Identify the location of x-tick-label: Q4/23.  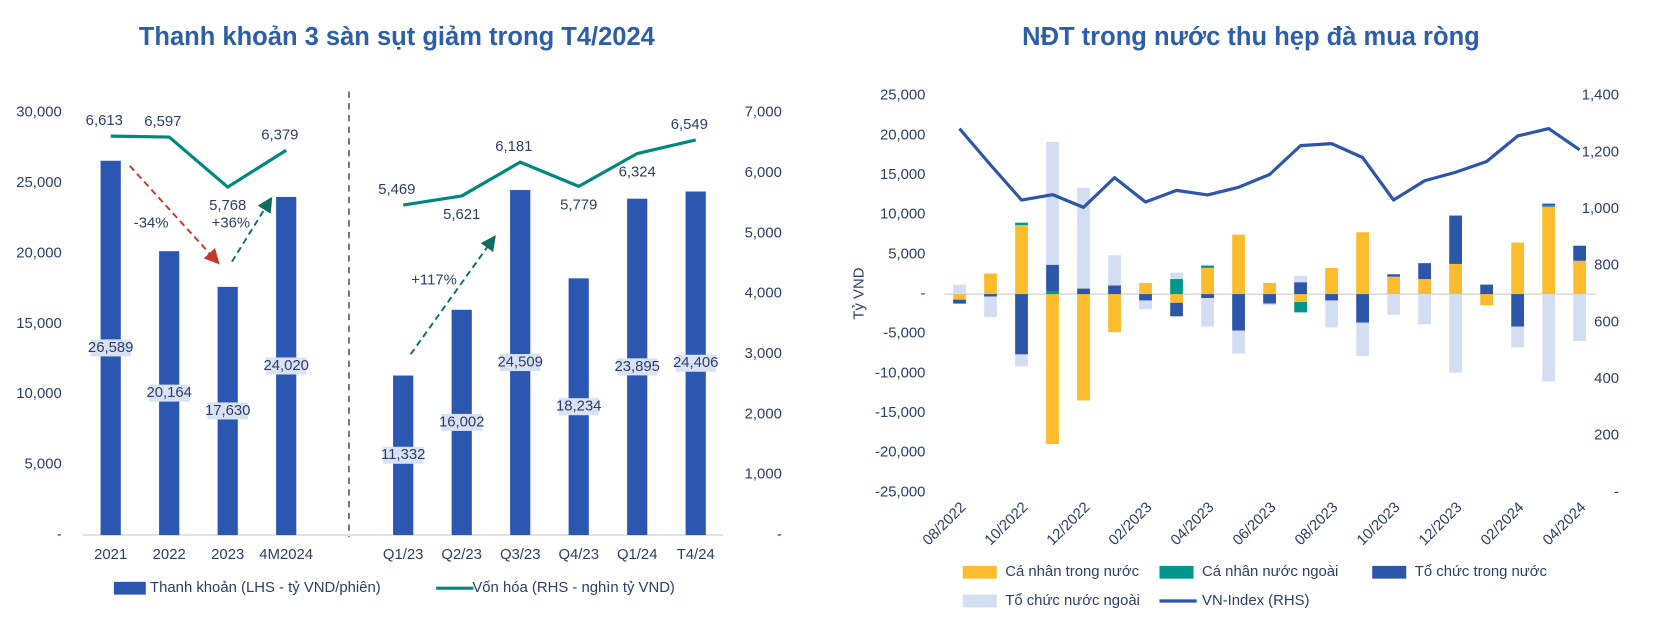
(578, 555).